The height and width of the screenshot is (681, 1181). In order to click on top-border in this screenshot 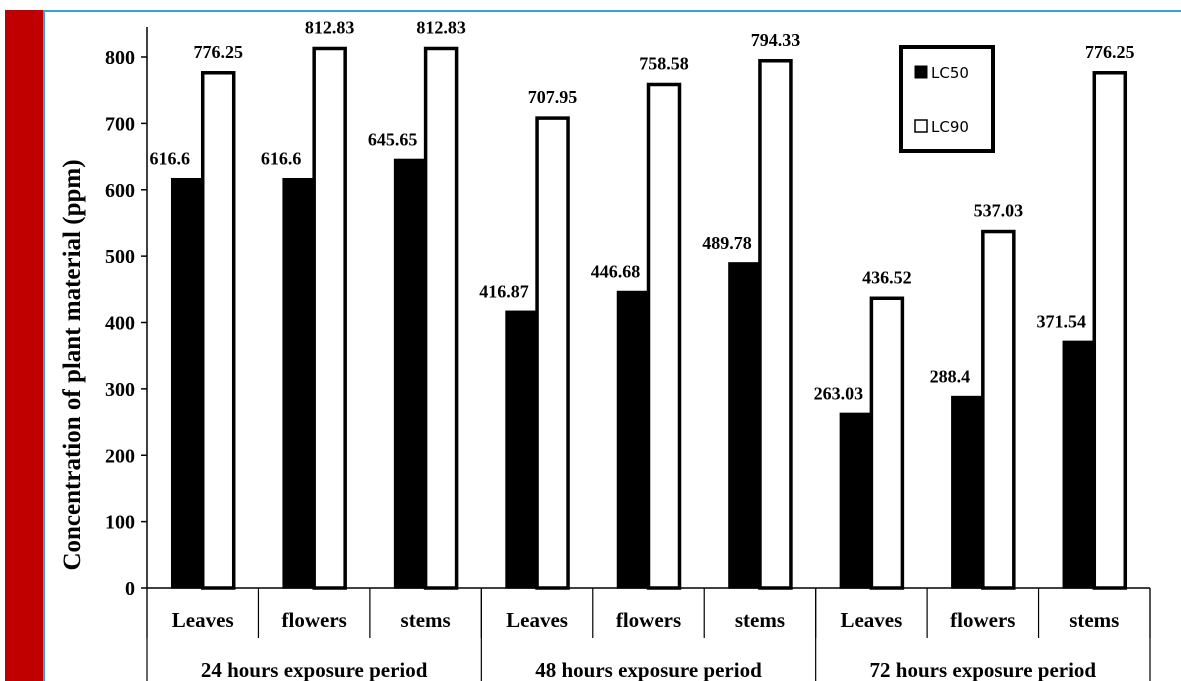, I will do `click(612, 11)`.